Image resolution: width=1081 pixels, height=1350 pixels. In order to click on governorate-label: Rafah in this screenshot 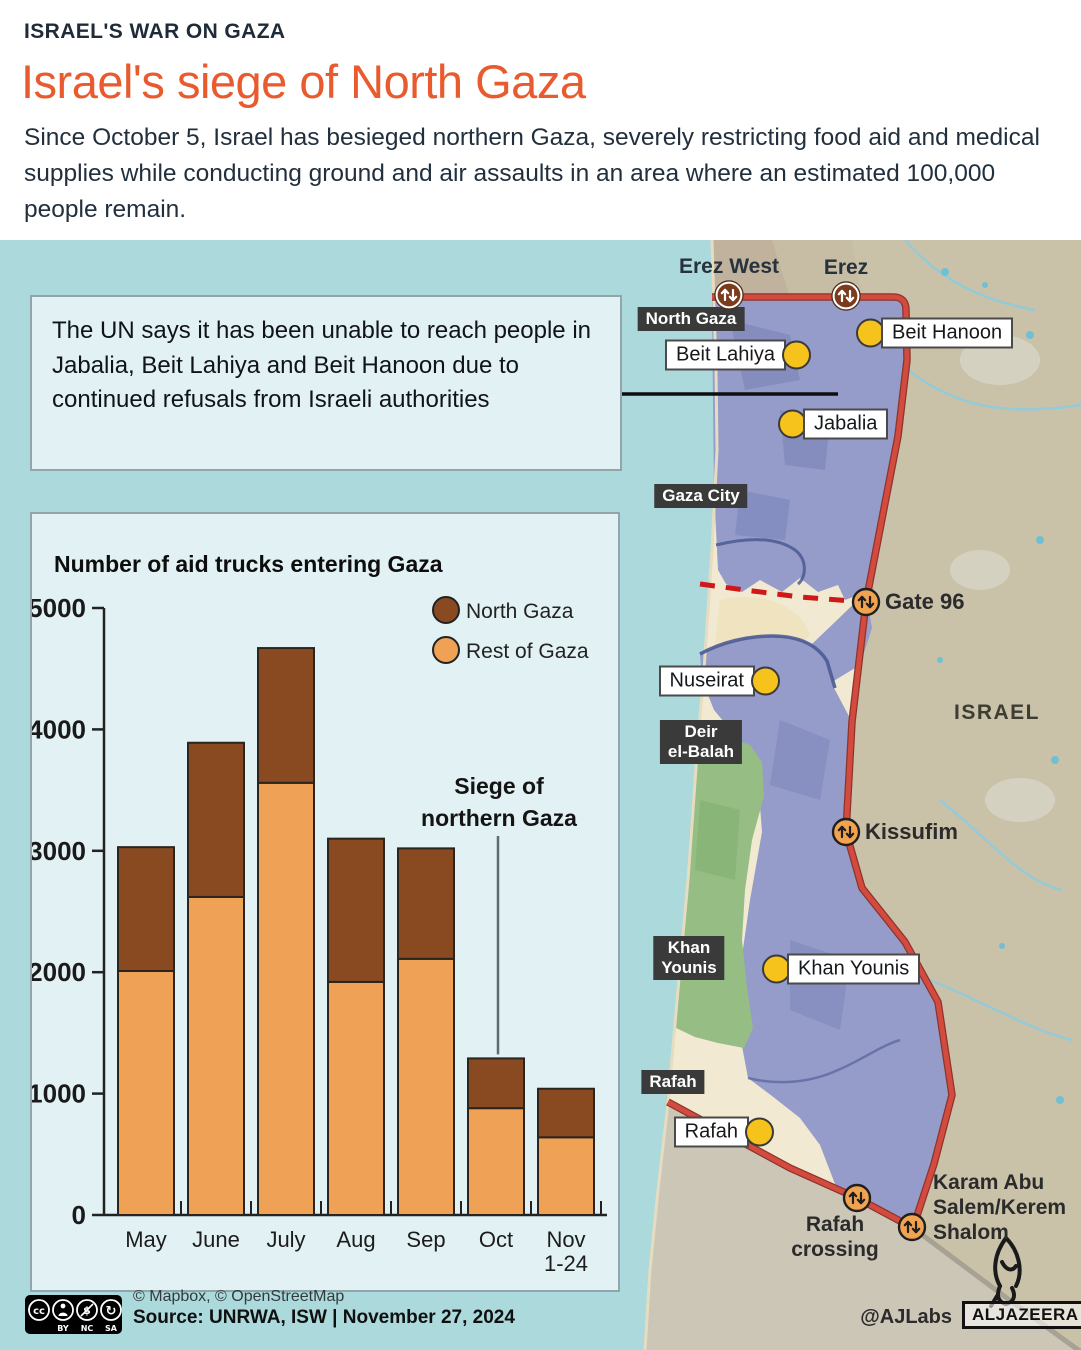, I will do `click(673, 1082)`.